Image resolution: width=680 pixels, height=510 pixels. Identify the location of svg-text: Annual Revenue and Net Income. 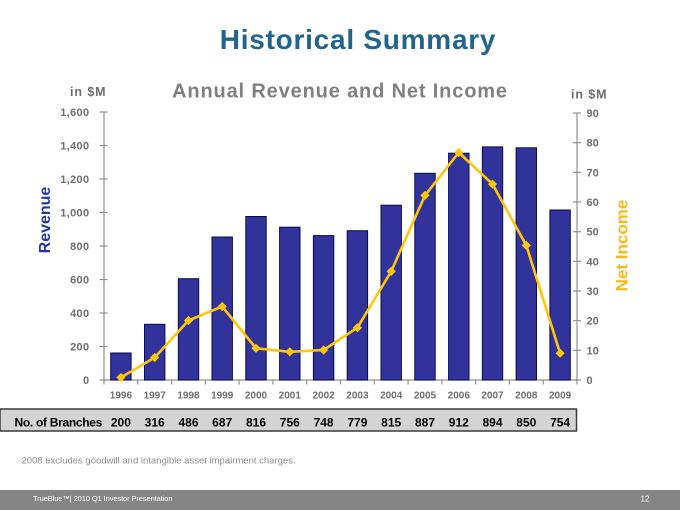
(340, 92).